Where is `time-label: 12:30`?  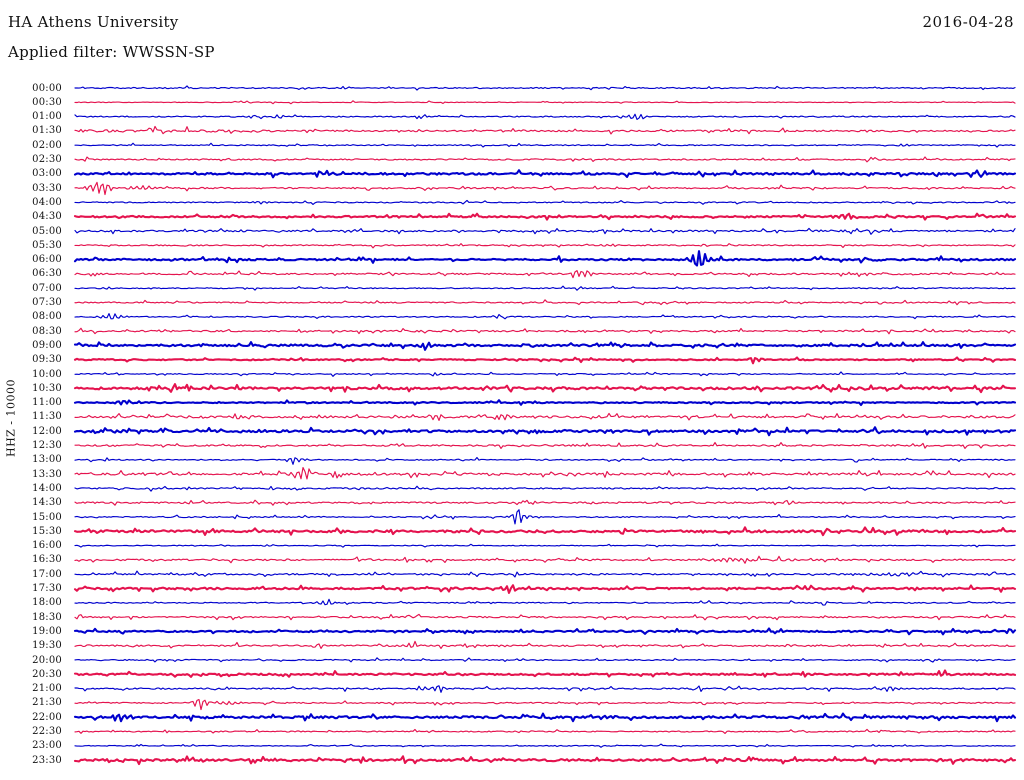
time-label: 12:30 is located at coordinates (47, 445).